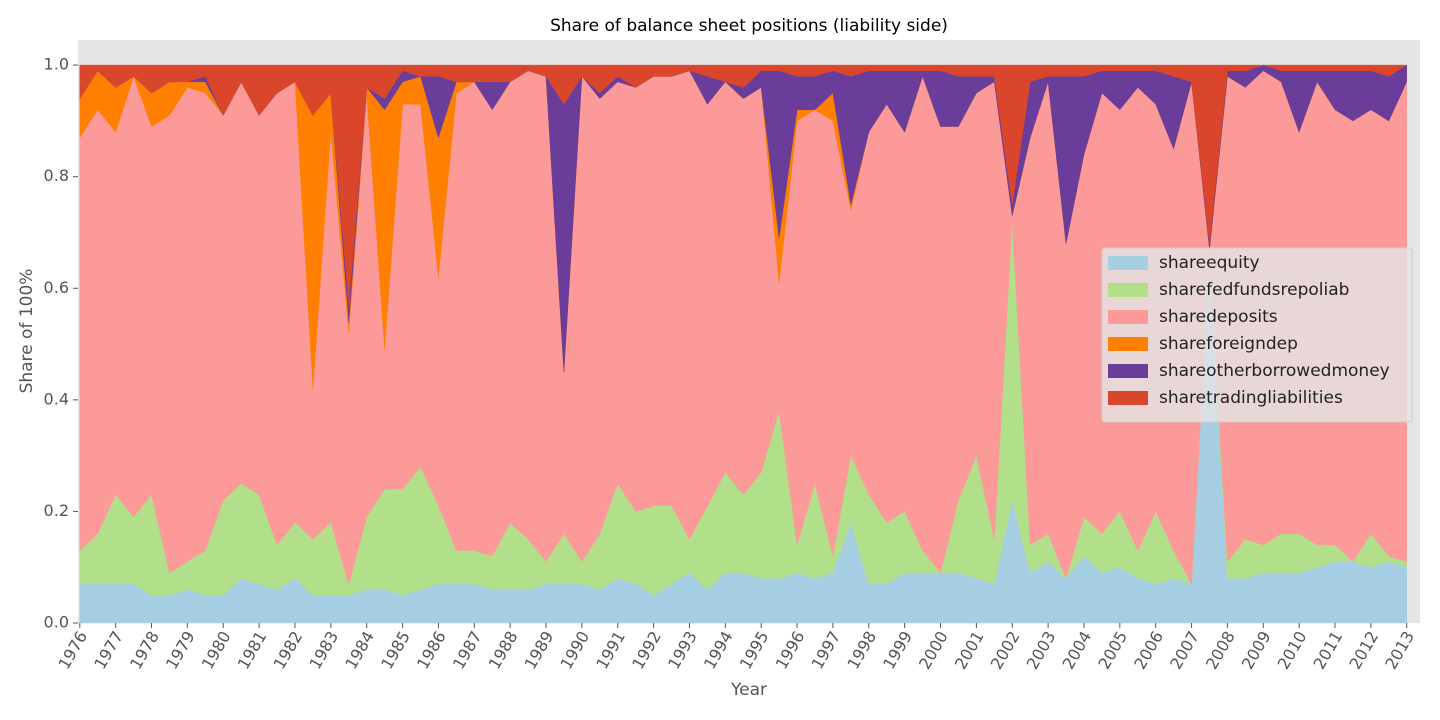 Image resolution: width=1440 pixels, height=720 pixels. What do you see at coordinates (790, 650) in the screenshot?
I see `x-tick-label: 1996` at bounding box center [790, 650].